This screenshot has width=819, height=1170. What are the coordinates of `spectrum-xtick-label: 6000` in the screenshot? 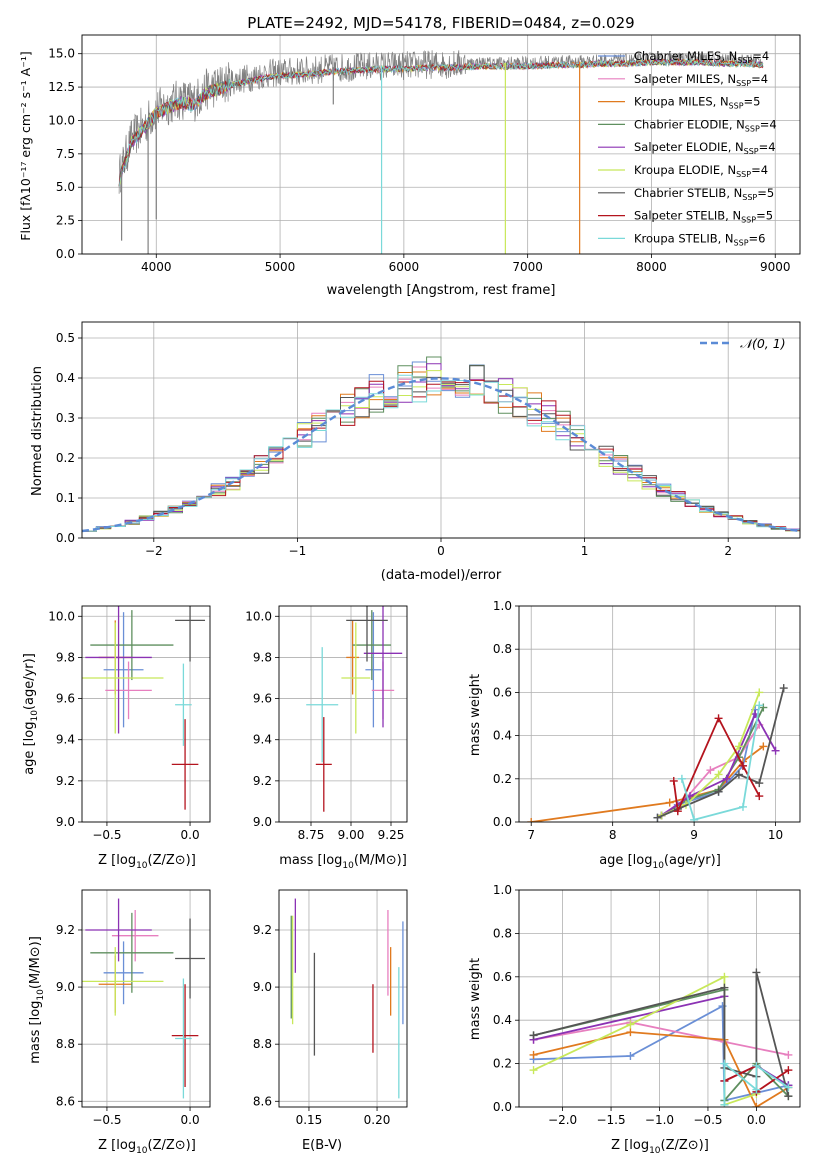 It's located at (404, 267).